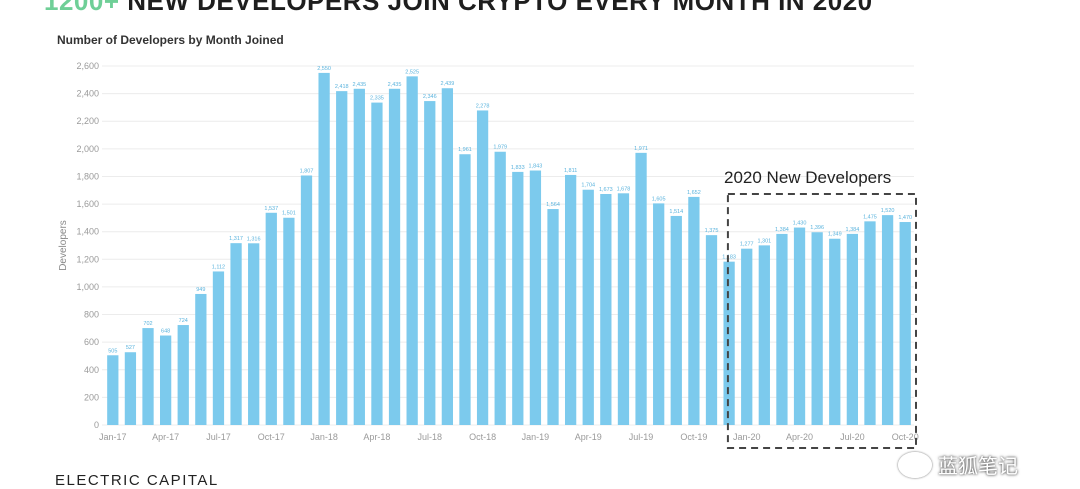  I want to click on bar-value-label: 2,435, so click(395, 85).